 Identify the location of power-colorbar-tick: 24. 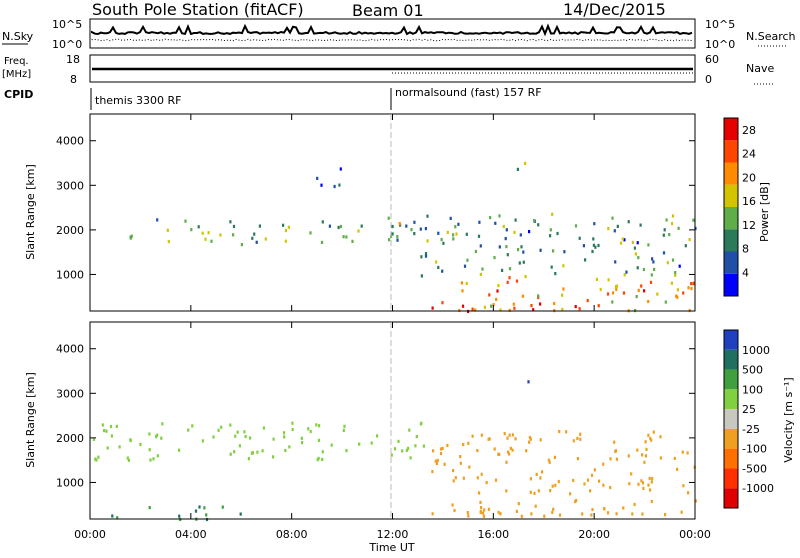
(749, 154).